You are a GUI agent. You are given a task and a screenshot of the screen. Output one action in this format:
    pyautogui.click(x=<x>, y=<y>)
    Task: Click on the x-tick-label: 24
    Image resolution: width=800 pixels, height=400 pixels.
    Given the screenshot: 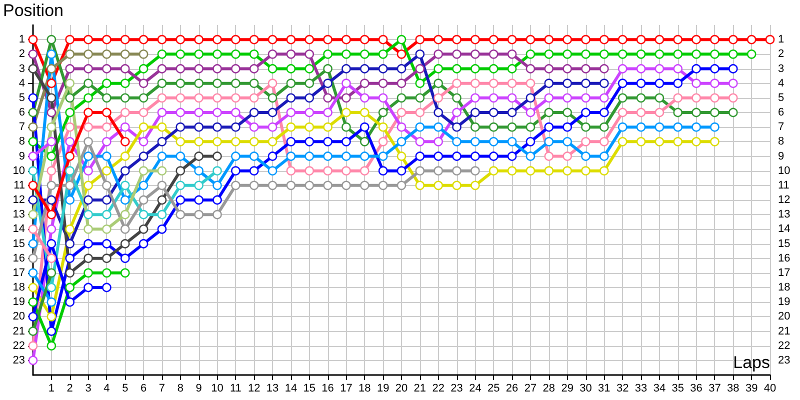 What is the action you would take?
    pyautogui.click(x=475, y=388)
    